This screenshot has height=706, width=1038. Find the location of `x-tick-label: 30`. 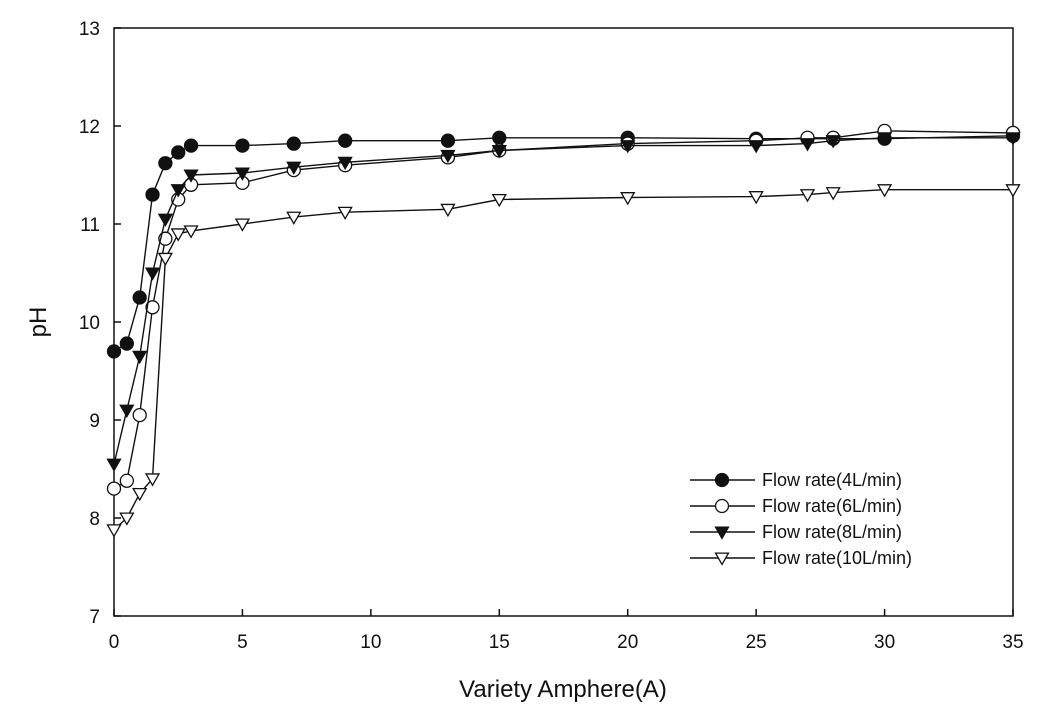

x-tick-label: 30 is located at coordinates (884, 642).